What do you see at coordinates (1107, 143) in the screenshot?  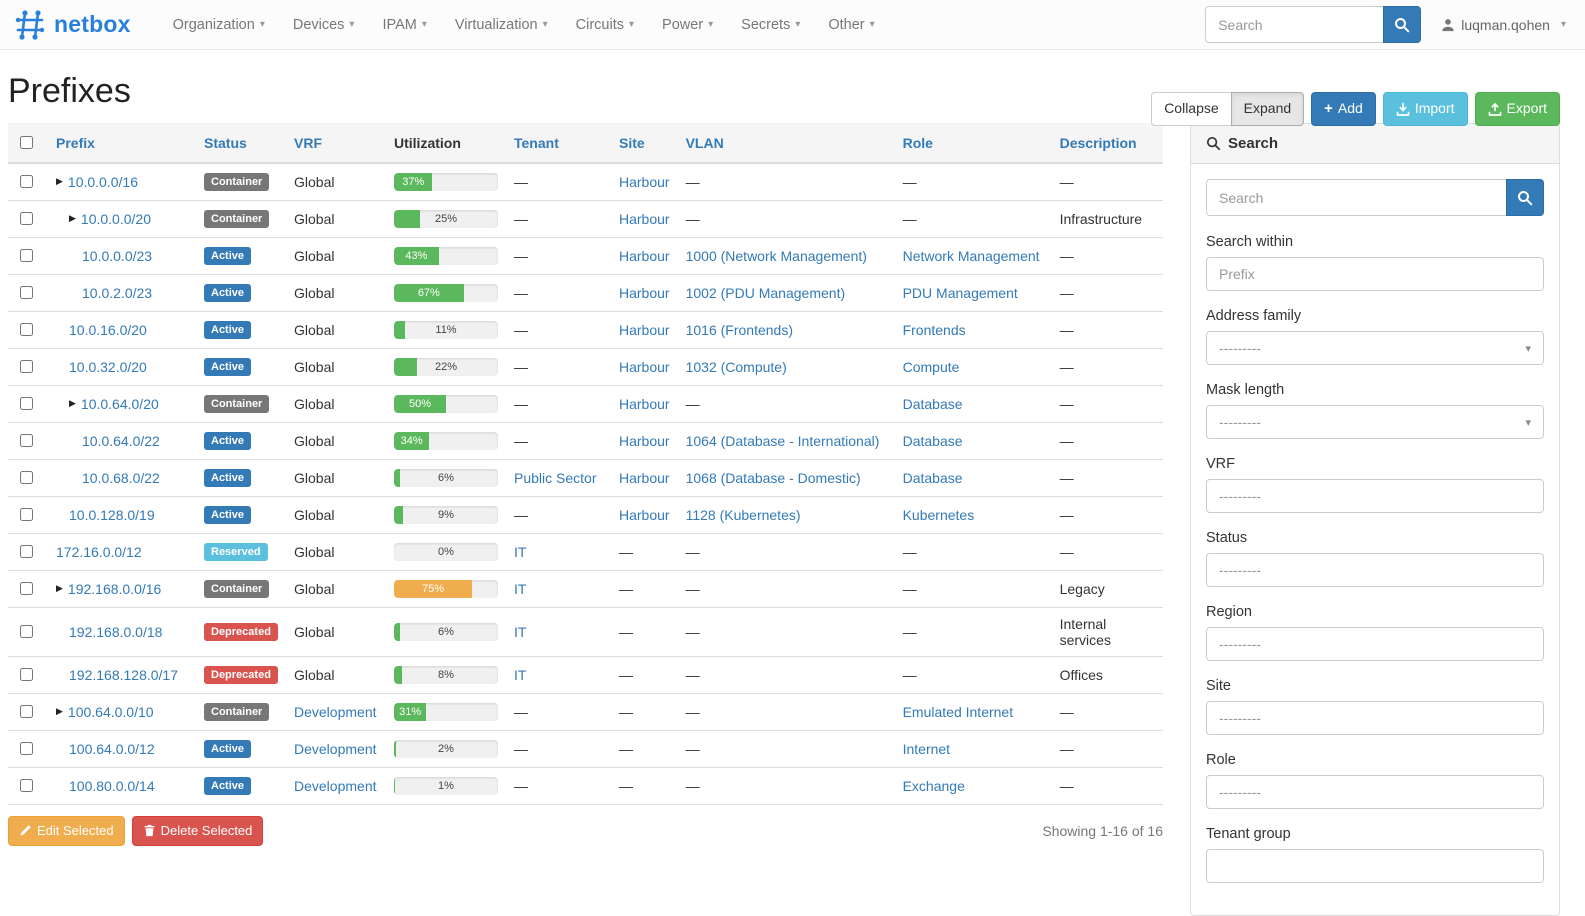 I see `column-header: Description` at bounding box center [1107, 143].